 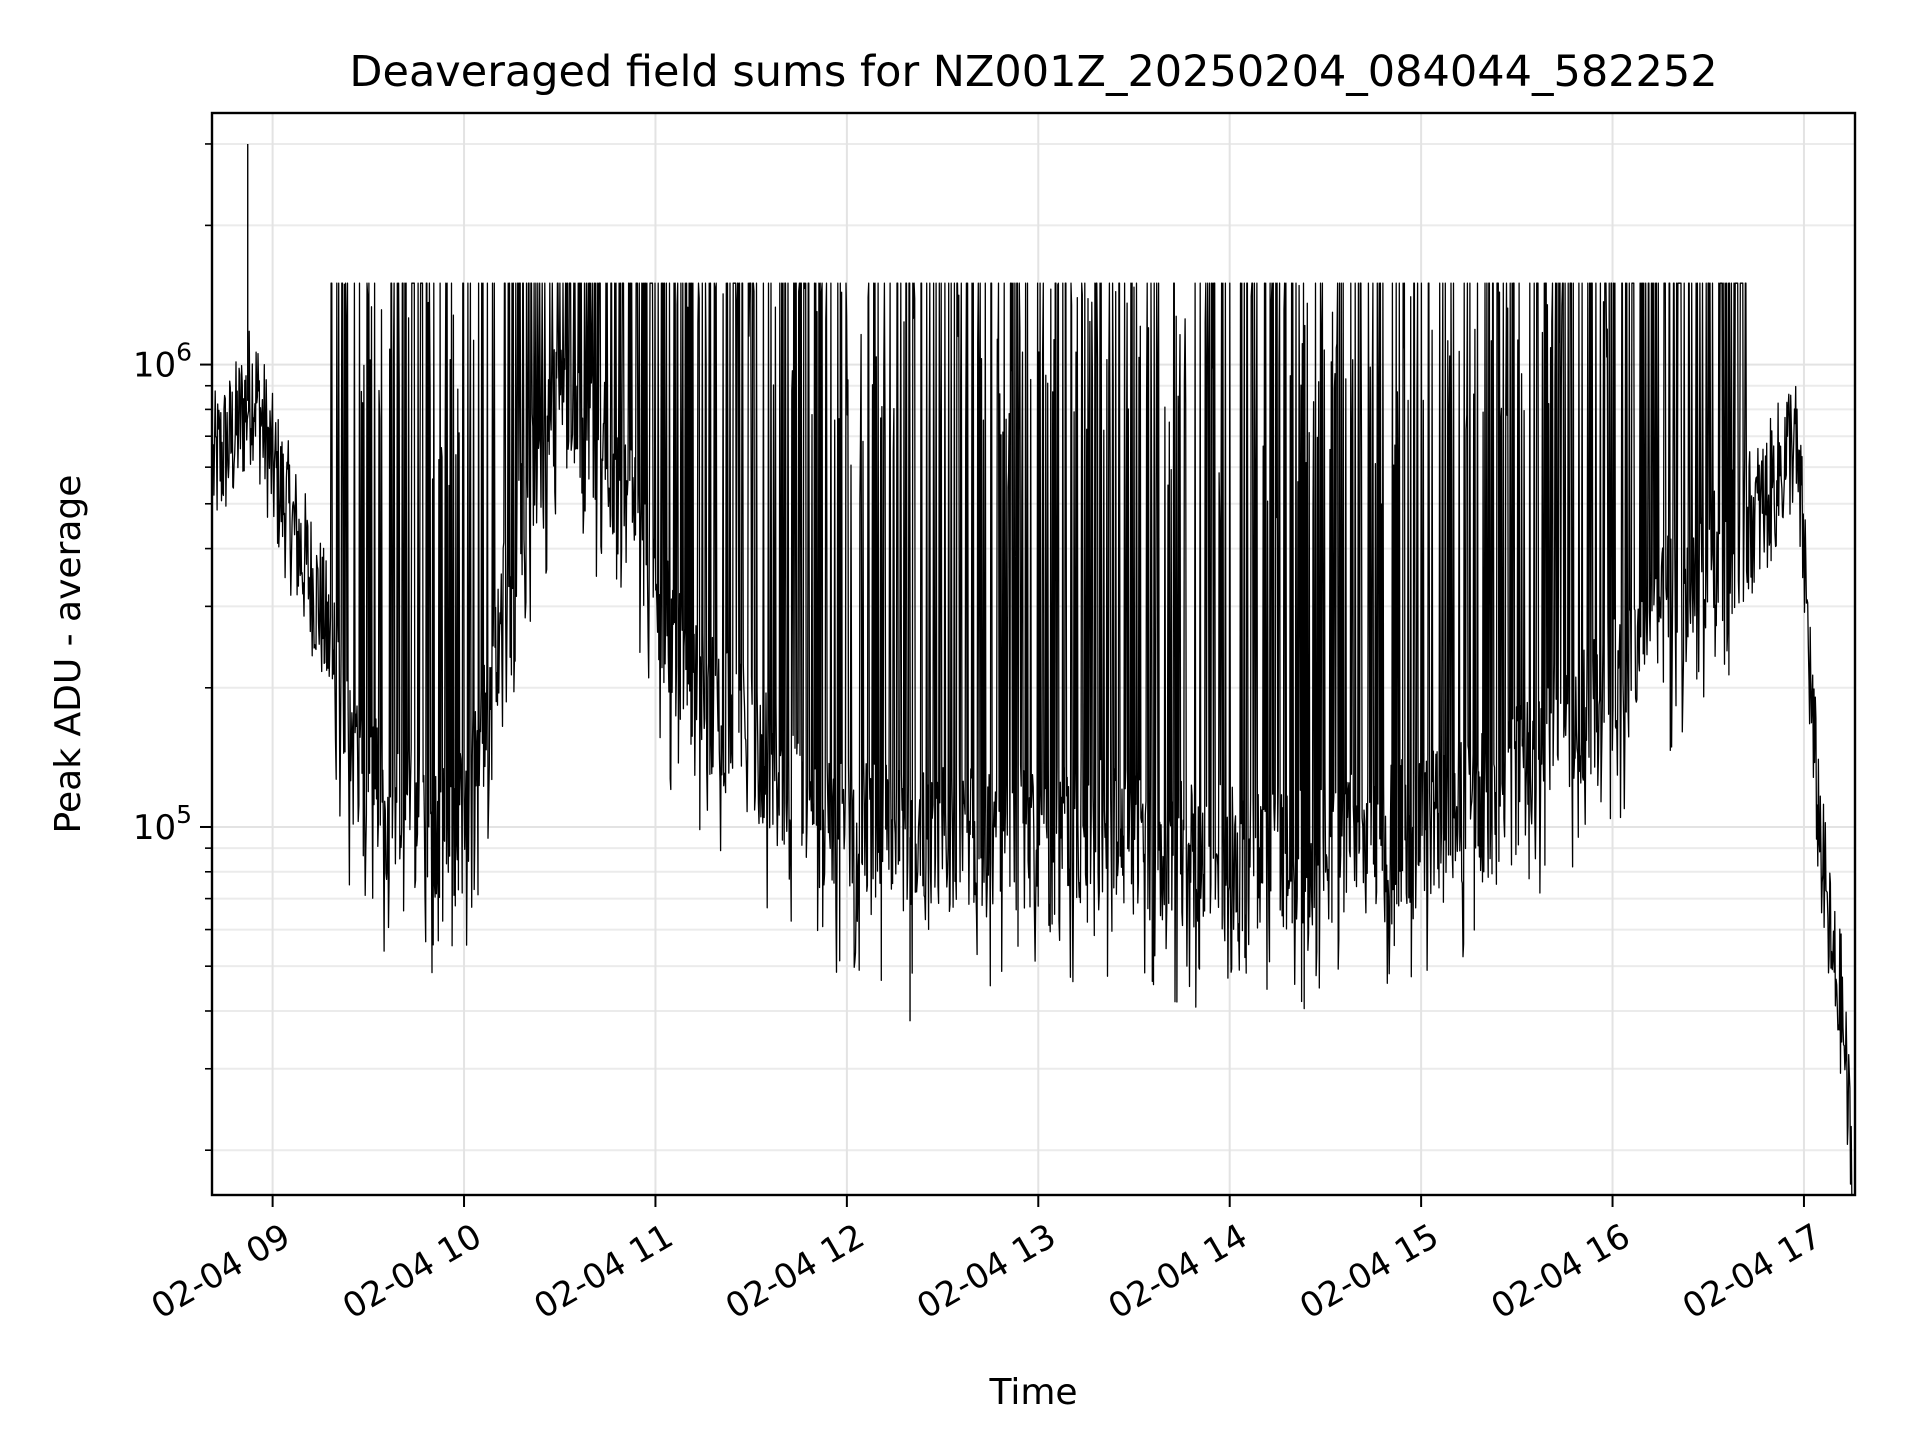 I want to click on x-axis-label: Time, so click(x=1032, y=1392).